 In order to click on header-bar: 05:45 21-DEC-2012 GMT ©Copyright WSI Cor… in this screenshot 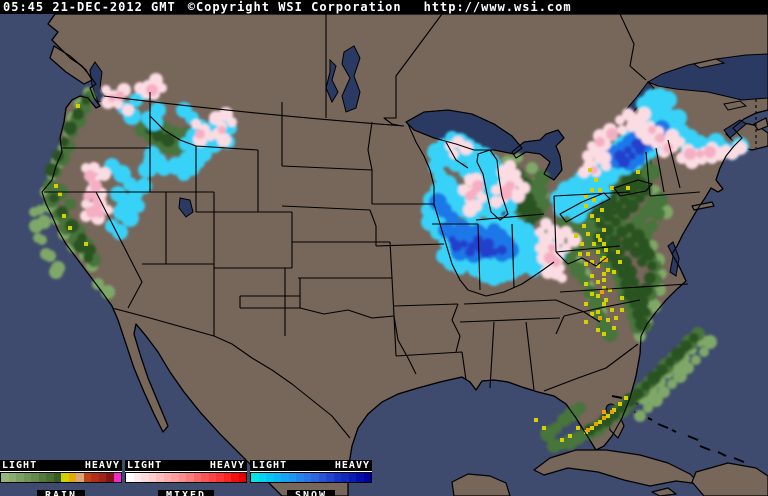, I will do `click(384, 7)`.